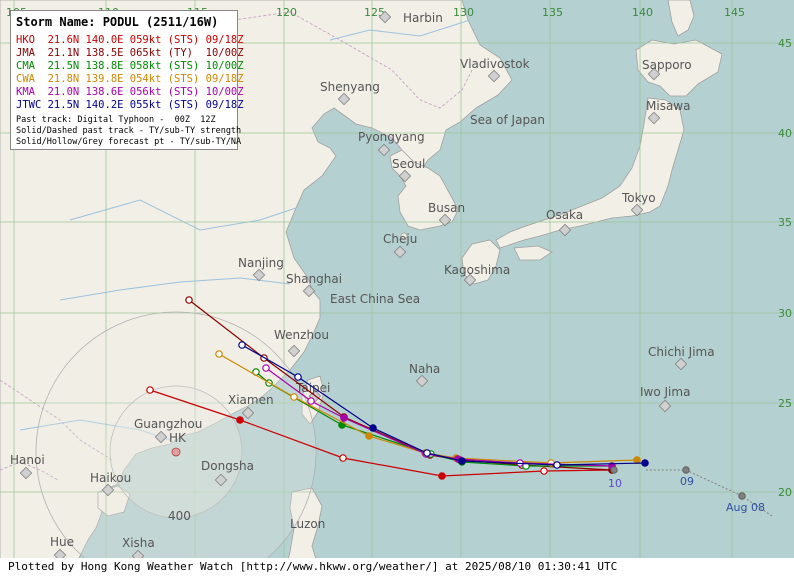 The image size is (794, 576). Describe the element at coordinates (32, 66) in the screenshot. I see `agency-code: CMA` at that location.